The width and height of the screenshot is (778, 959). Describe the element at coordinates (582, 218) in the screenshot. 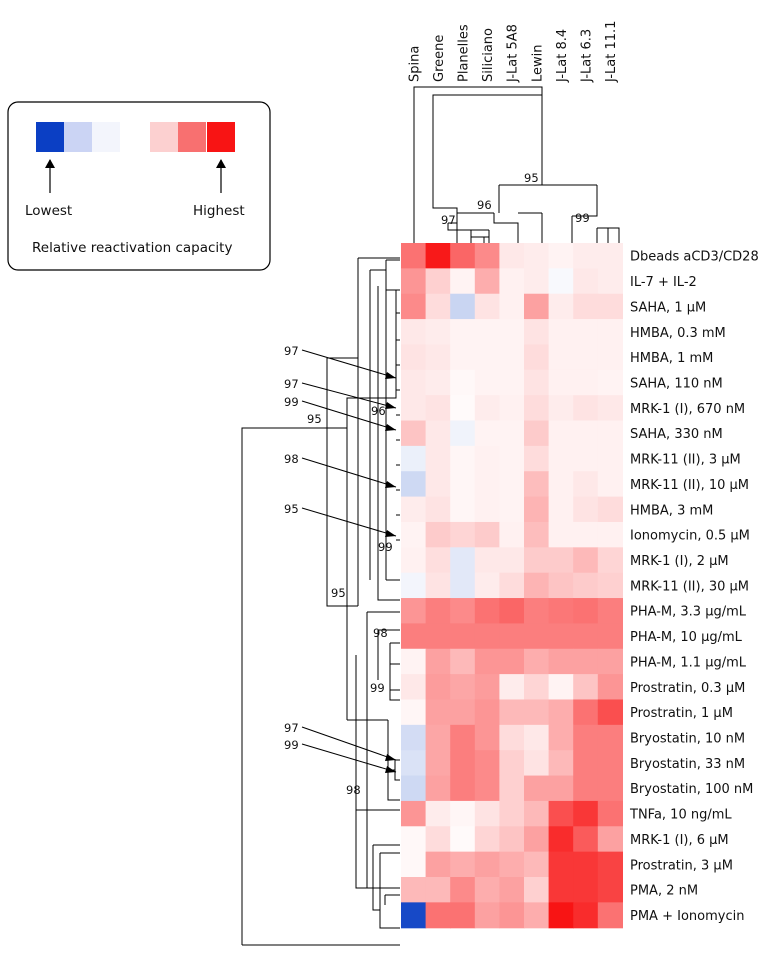

I see `col-boot-99: 99` at that location.